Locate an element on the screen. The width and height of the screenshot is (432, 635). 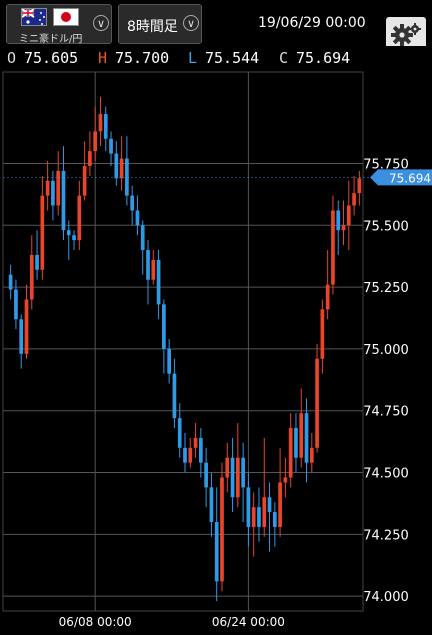
gear-icon is located at coordinates (406, 34).